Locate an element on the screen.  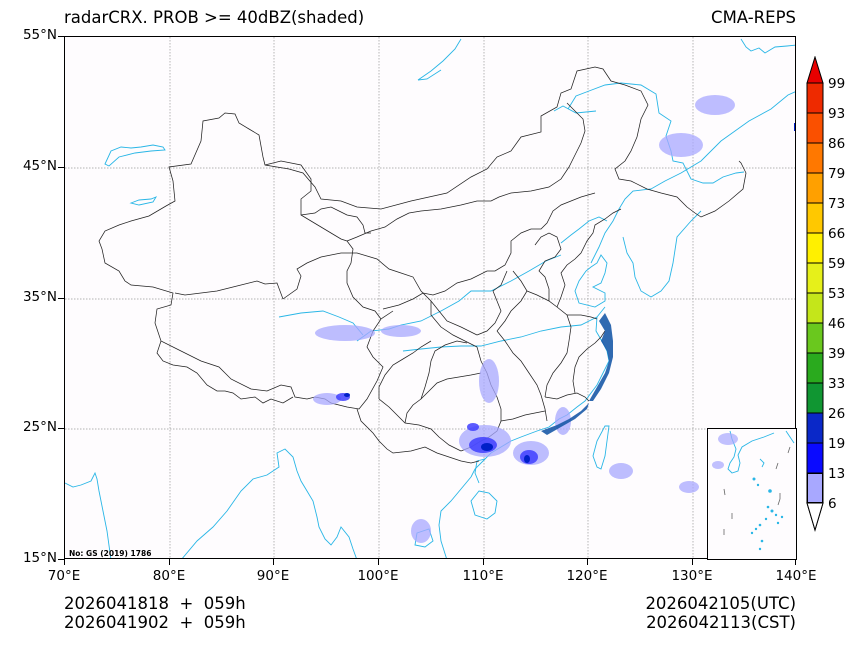
valid-time-utc: 2026042105(UTC) is located at coordinates (720, 603).